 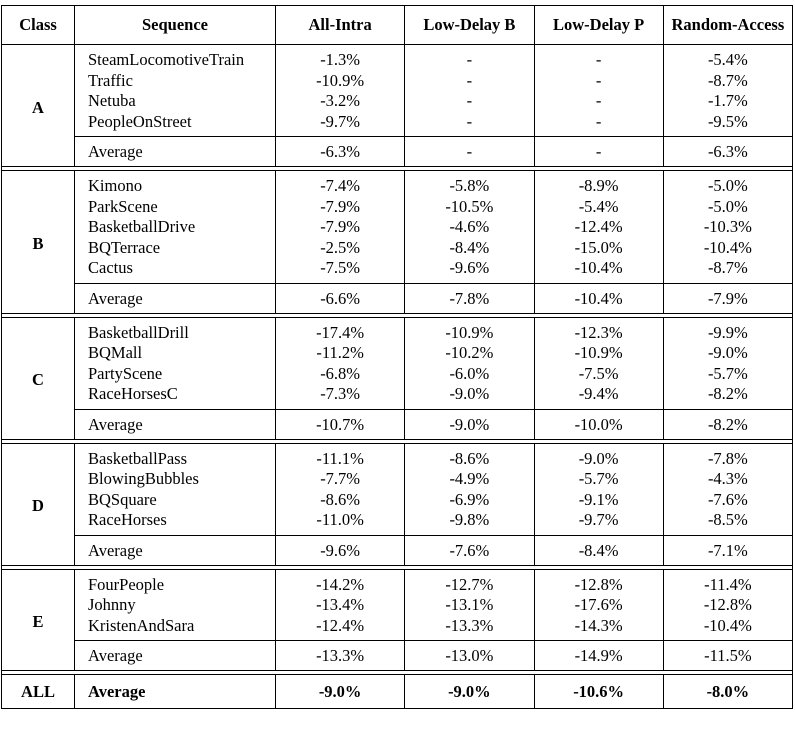 I want to click on sequence-name: Traffic, so click(x=175, y=80).